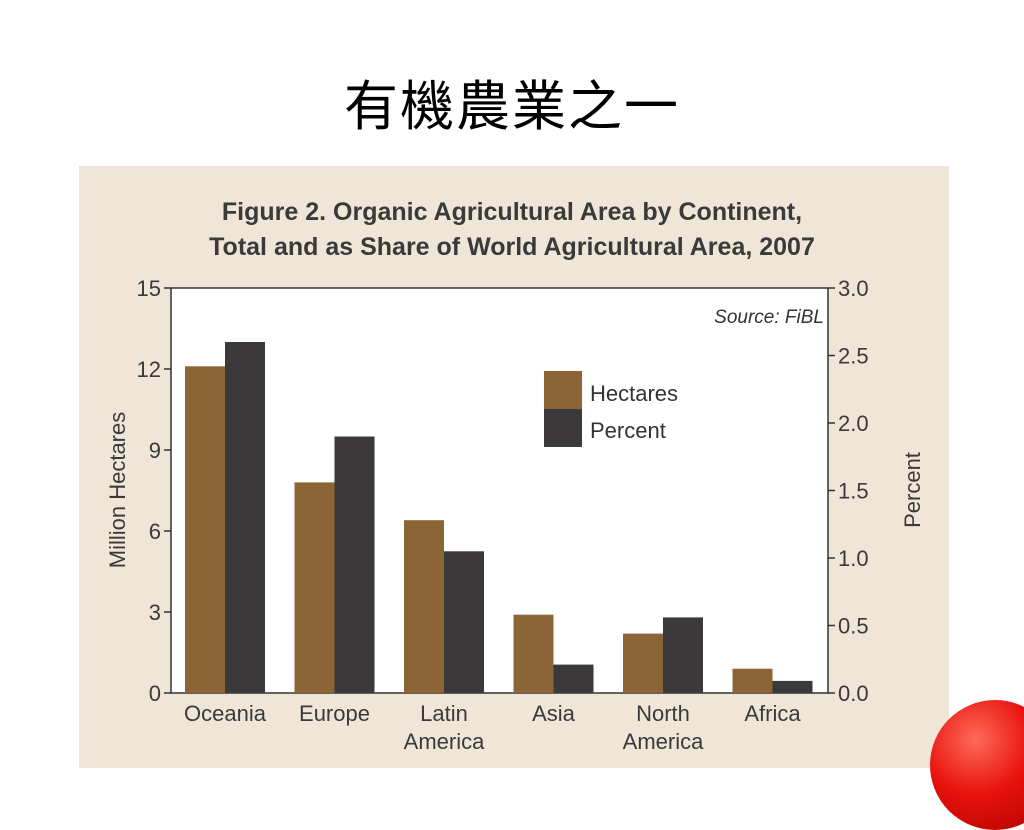 The height and width of the screenshot is (830, 1024). I want to click on bar-hectares-latin-america, so click(424, 606).